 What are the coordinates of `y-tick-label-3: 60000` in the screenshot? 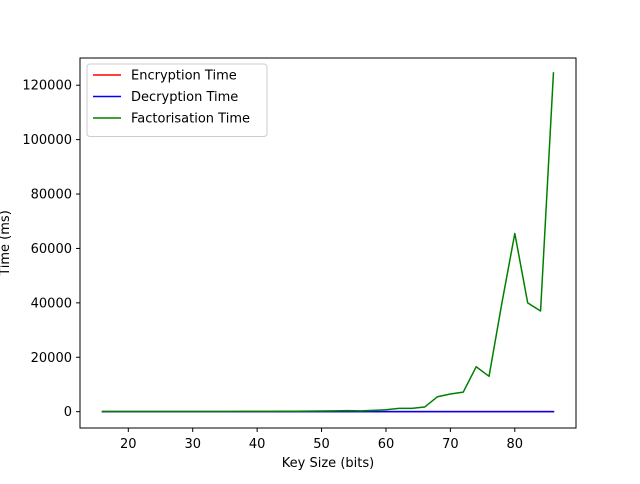 It's located at (51, 249).